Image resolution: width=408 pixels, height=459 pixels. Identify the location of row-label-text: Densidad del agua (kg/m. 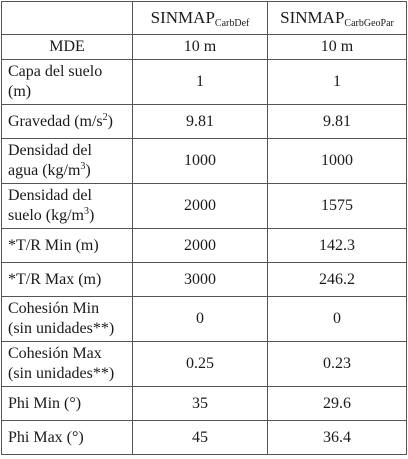
(50, 160).